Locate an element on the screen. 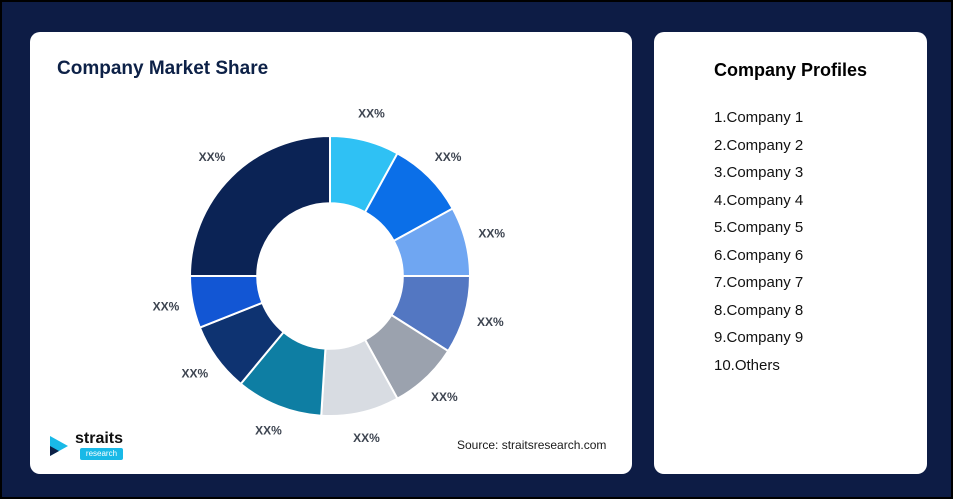 This screenshot has width=953, height=499. straits-research-logo: straits research is located at coordinates (86, 445).